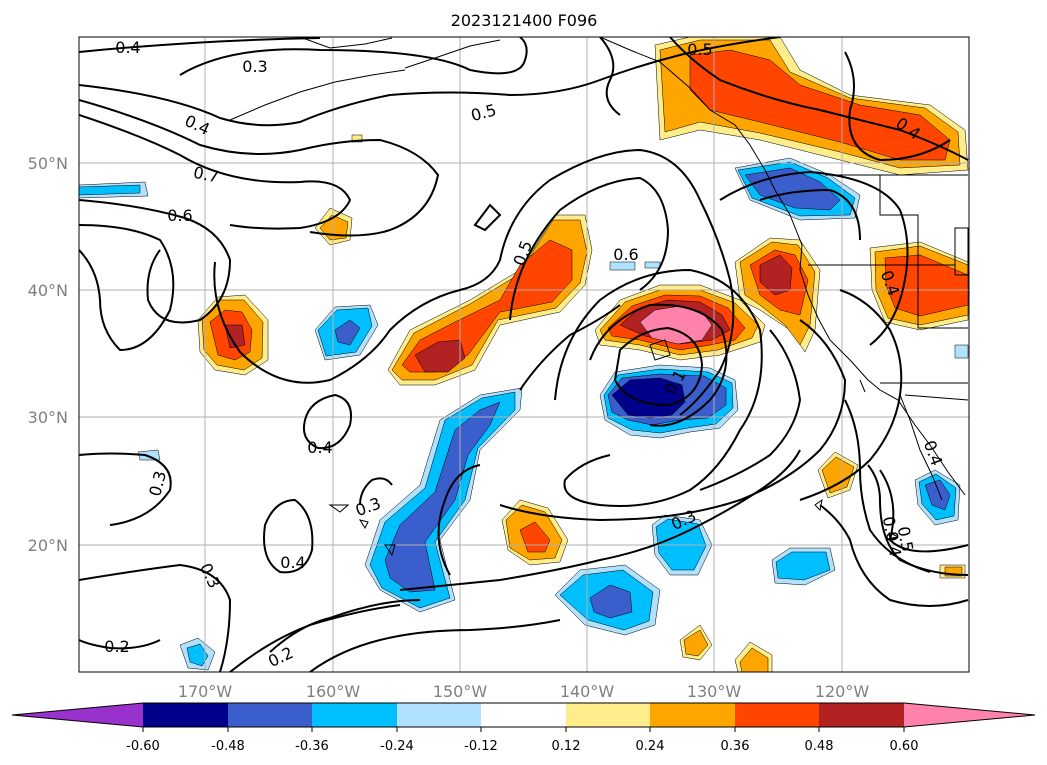 Image resolution: width=1047 pixels, height=765 pixels. Describe the element at coordinates (333, 691) in the screenshot. I see `lon-label: 160°W` at that location.